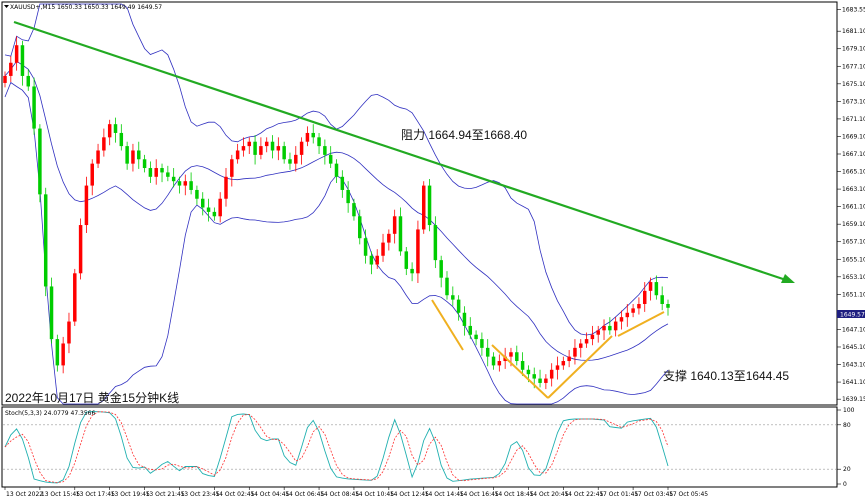  I want to click on time-tick-label: 14 Oct 08:45, so click(339, 494).